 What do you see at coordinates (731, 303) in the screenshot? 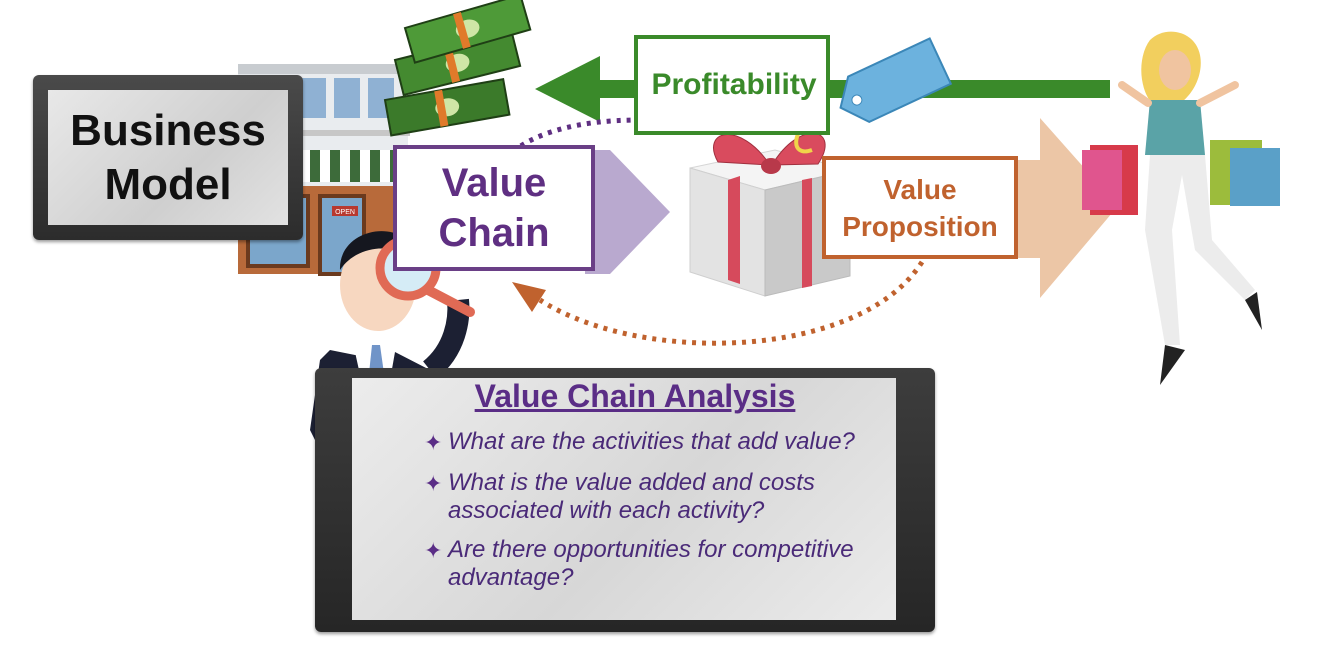
I see `proposition-to-chain-dotted-arrow` at bounding box center [731, 303].